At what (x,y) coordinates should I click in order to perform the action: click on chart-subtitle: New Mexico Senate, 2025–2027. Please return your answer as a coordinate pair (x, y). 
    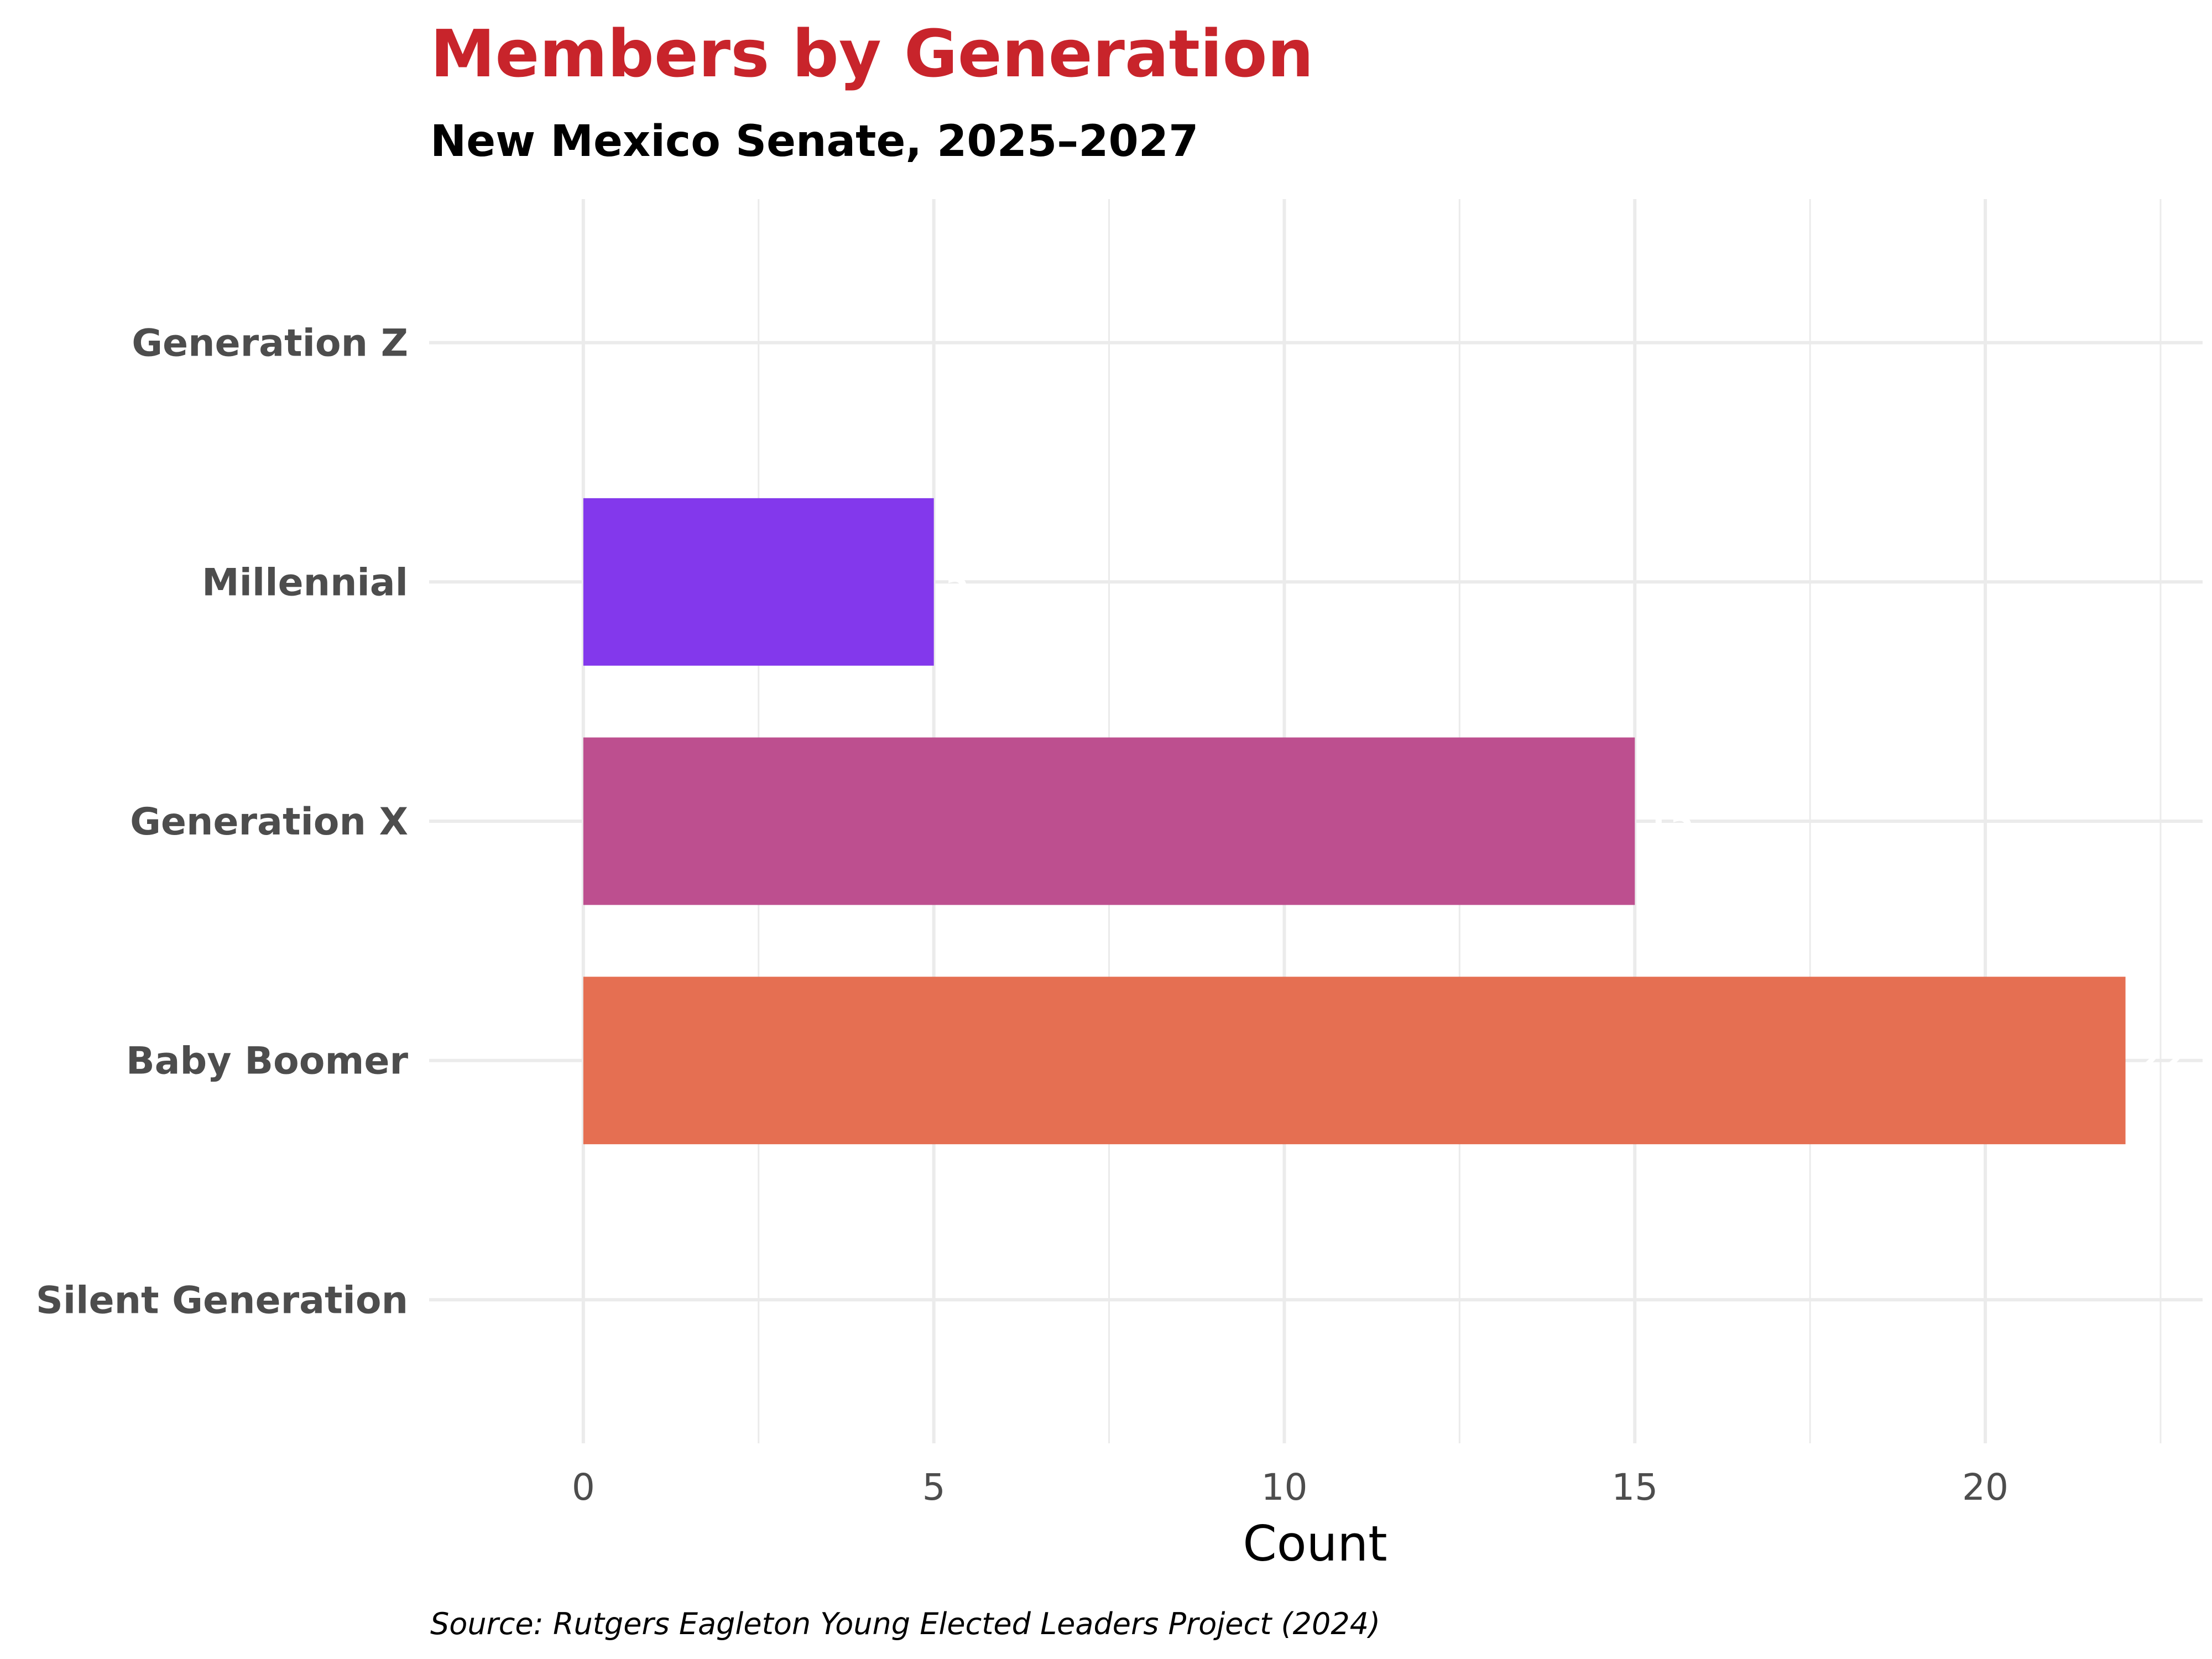
    Looking at the image, I should click on (814, 141).